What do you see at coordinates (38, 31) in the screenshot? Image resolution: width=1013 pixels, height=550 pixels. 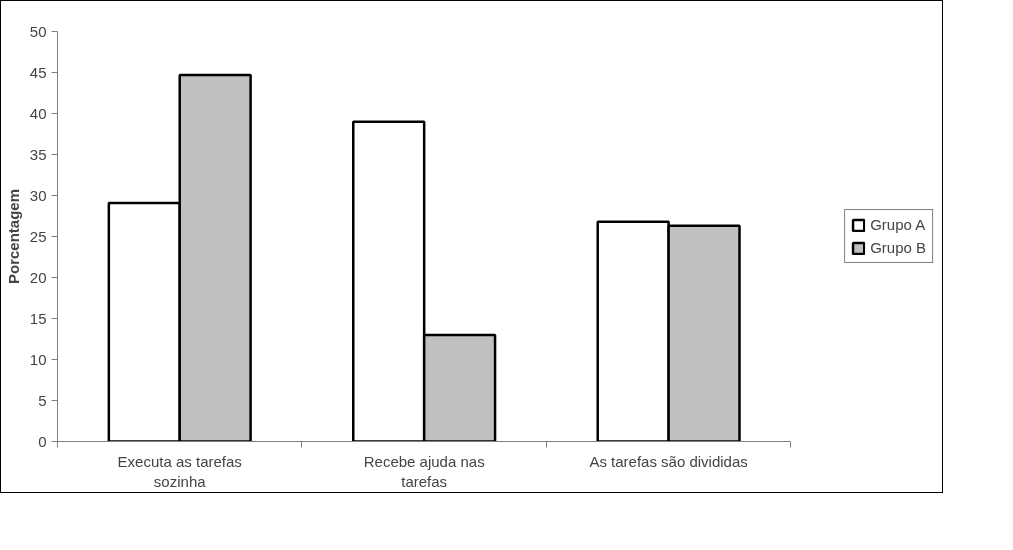 I see `y-tick-label: 50` at bounding box center [38, 31].